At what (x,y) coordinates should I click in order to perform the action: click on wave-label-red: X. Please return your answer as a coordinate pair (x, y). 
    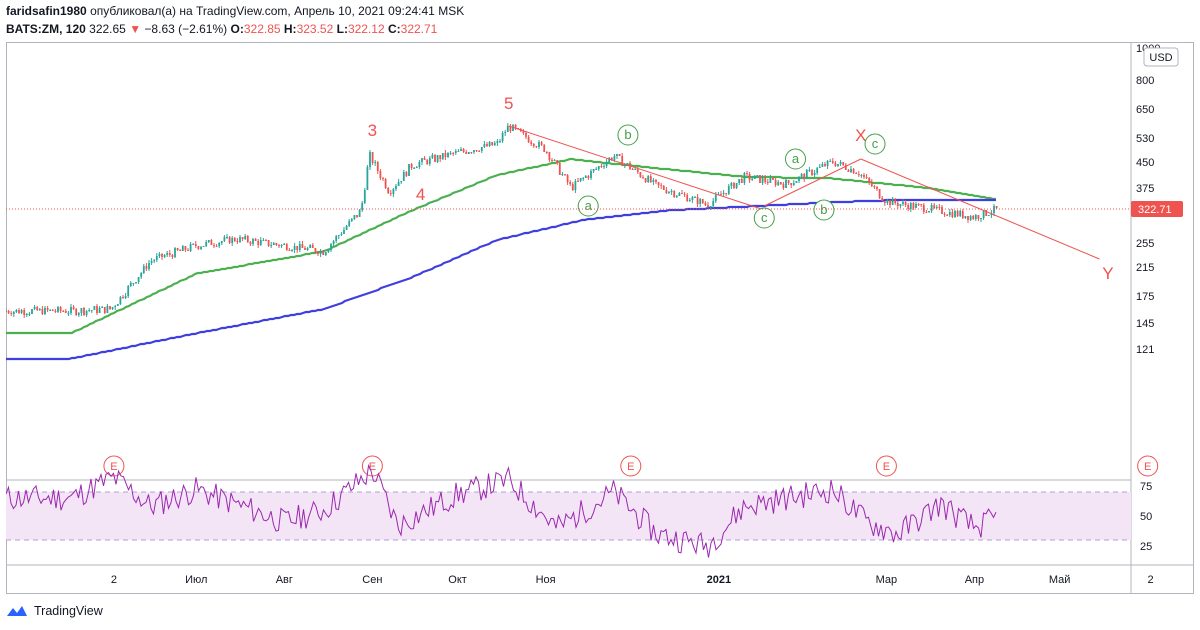
    Looking at the image, I should click on (860, 135).